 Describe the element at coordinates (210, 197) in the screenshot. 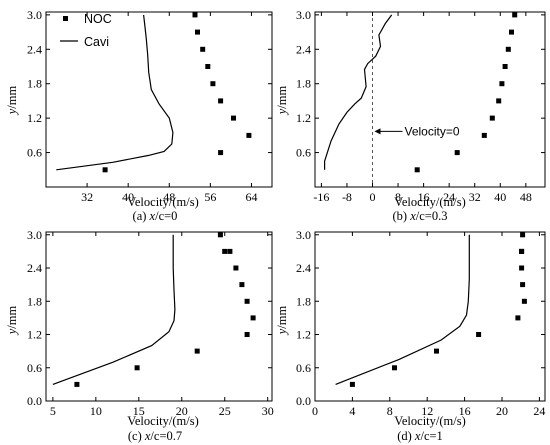

I see `x-tick-label: 56` at that location.